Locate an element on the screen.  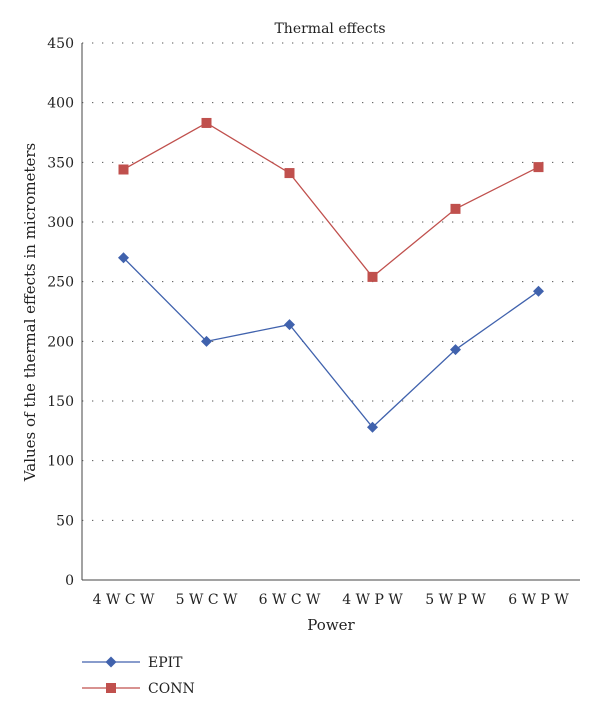
x-axis-title: Power is located at coordinates (331, 625).